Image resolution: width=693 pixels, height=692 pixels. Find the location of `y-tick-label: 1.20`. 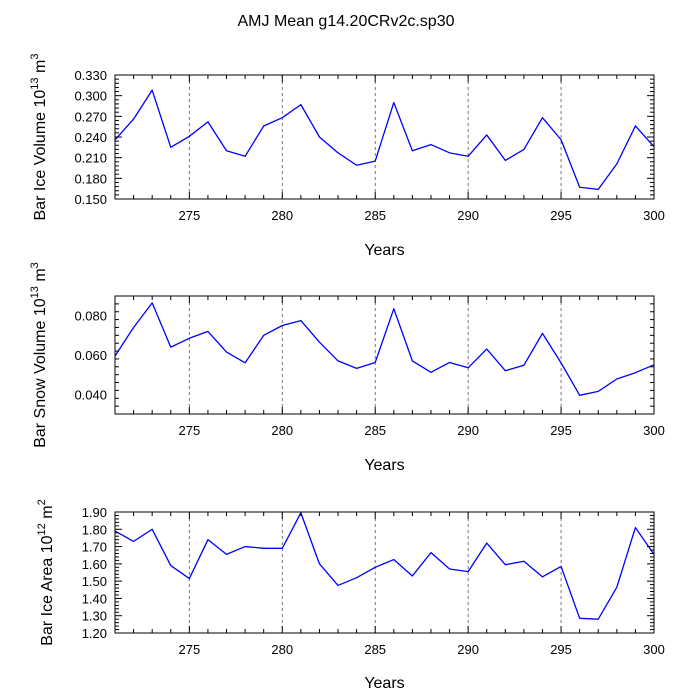

y-tick-label: 1.20 is located at coordinates (94, 633).